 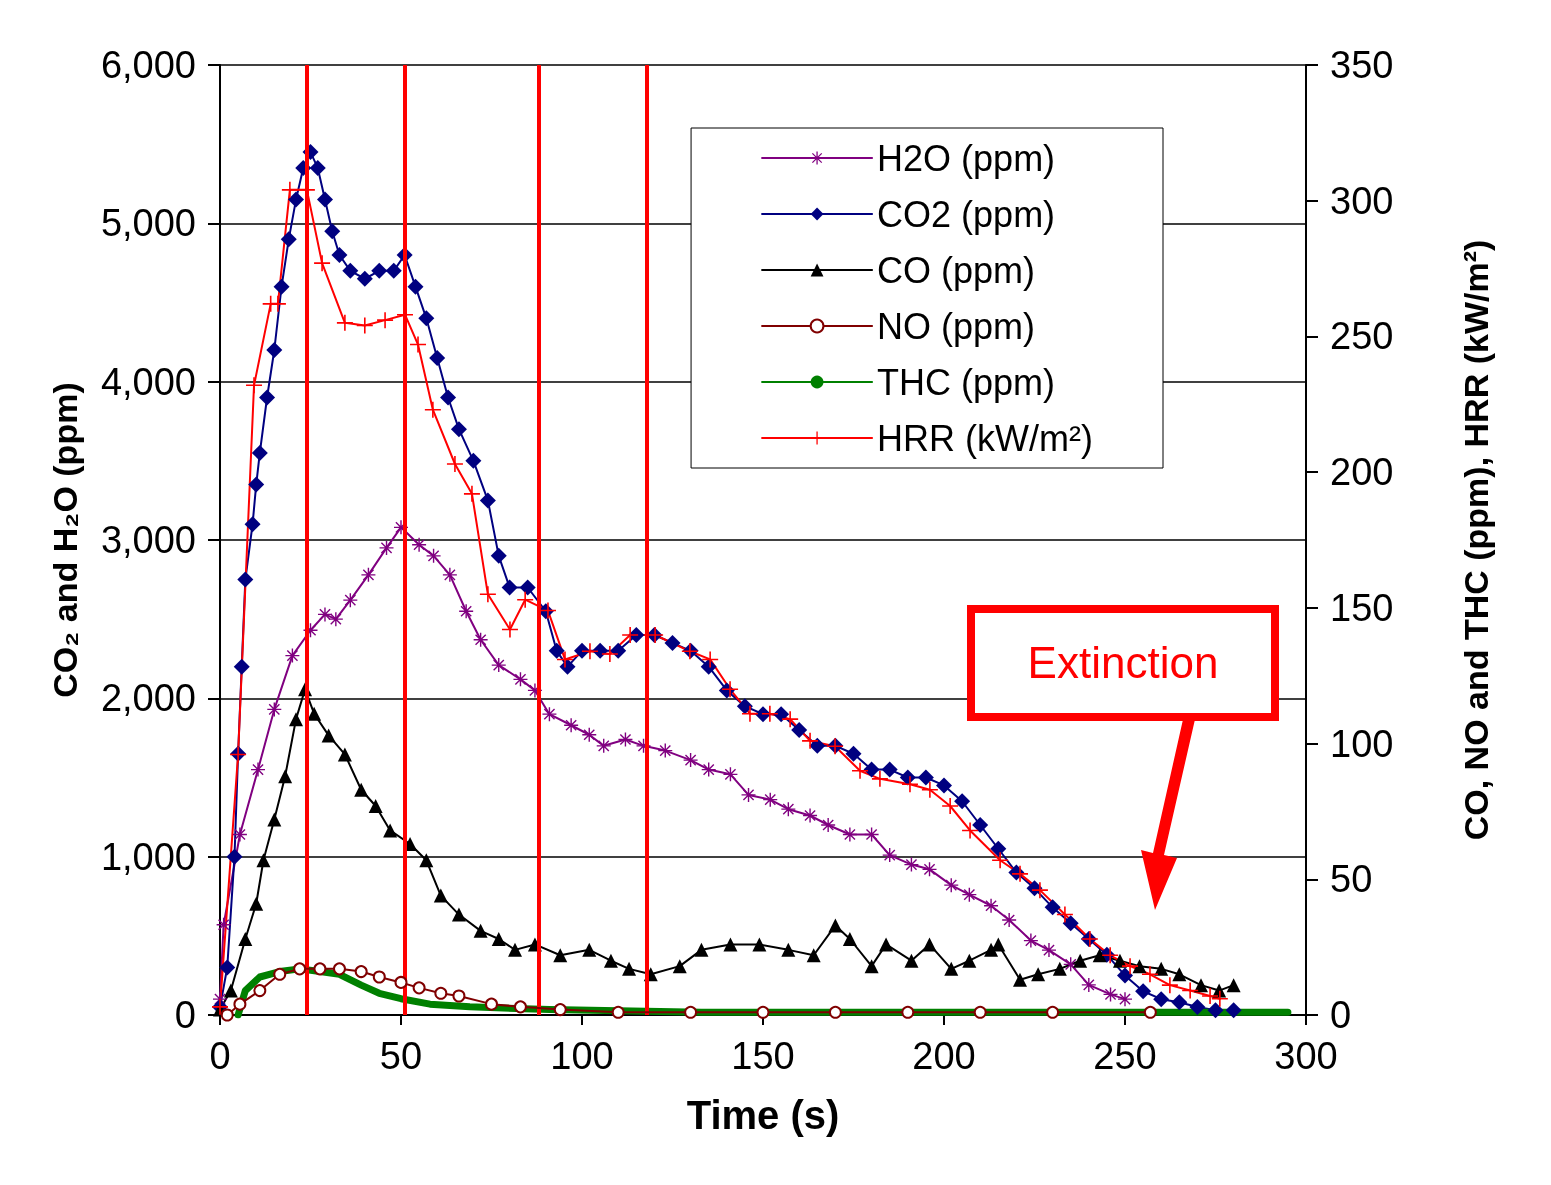 I want to click on legend-label: NO (ppm), so click(x=956, y=326).